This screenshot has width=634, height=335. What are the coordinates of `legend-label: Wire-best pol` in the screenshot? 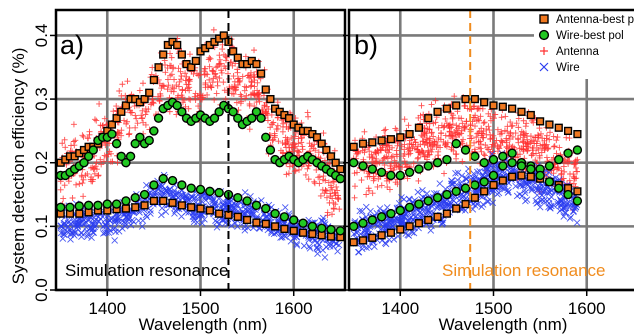 It's located at (590, 36).